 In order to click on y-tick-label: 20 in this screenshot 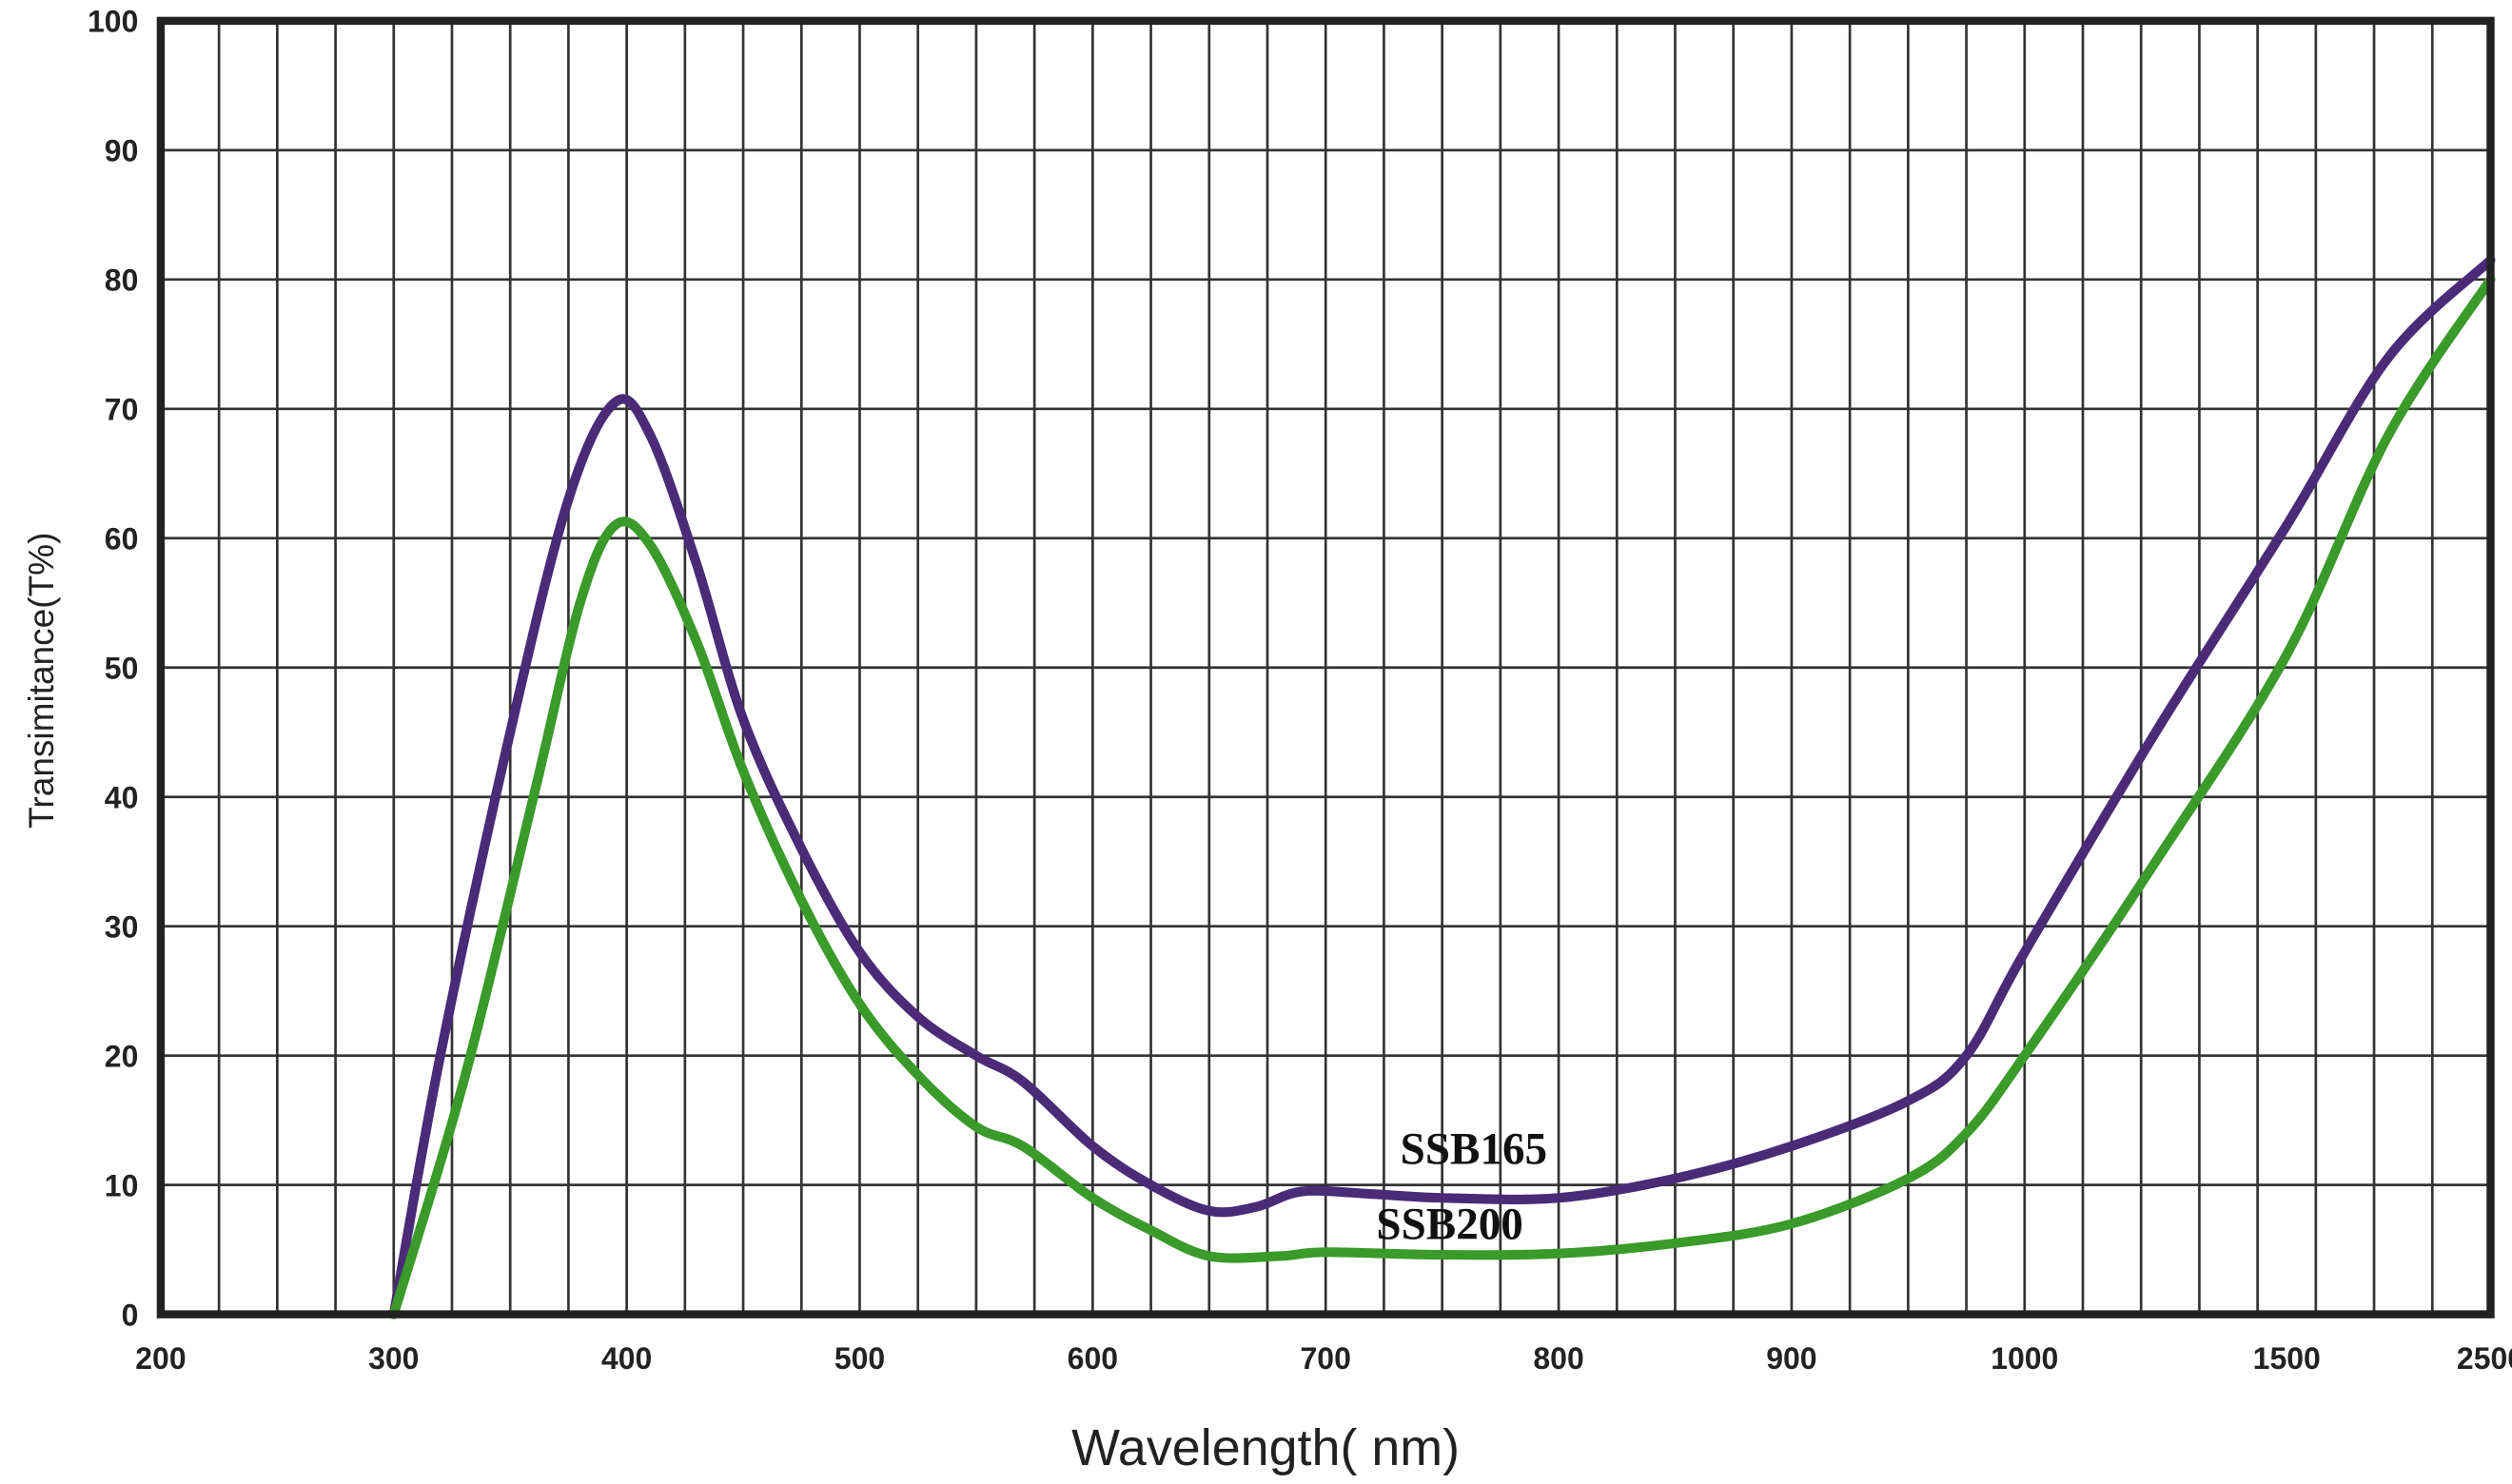, I will do `click(122, 1056)`.